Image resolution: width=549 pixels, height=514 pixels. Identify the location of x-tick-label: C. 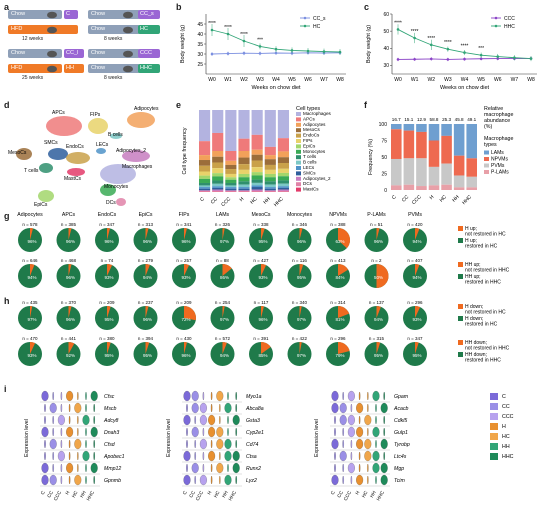
(202, 199).